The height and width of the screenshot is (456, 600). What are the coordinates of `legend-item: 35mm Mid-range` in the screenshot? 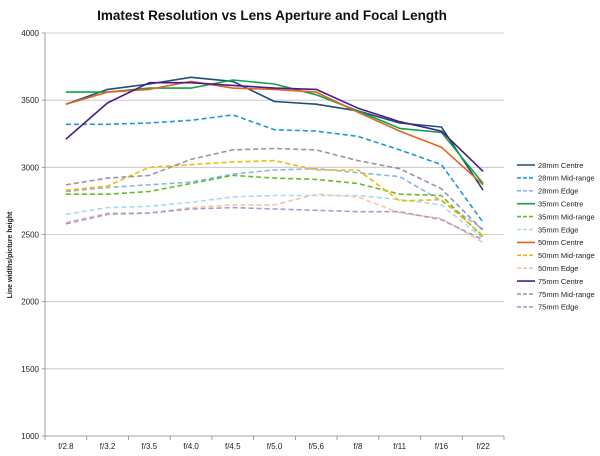 It's located at (556, 216).